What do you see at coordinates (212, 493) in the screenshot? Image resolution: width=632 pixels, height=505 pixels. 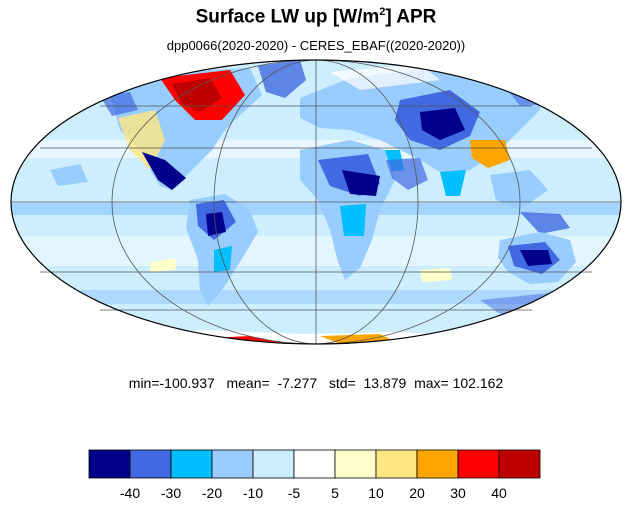 I see `colorbar-tick-label: -20` at bounding box center [212, 493].